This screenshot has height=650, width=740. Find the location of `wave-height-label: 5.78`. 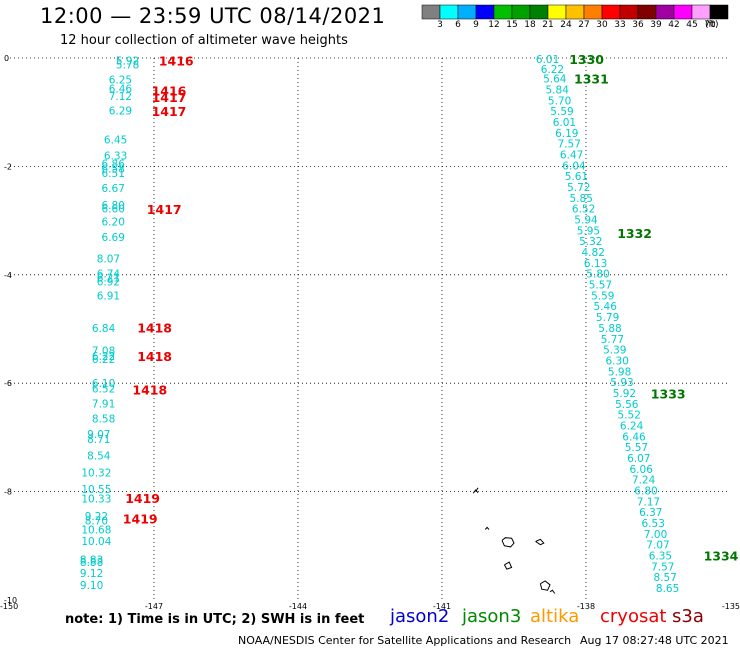

wave-height-label: 5.78 is located at coordinates (127, 66).